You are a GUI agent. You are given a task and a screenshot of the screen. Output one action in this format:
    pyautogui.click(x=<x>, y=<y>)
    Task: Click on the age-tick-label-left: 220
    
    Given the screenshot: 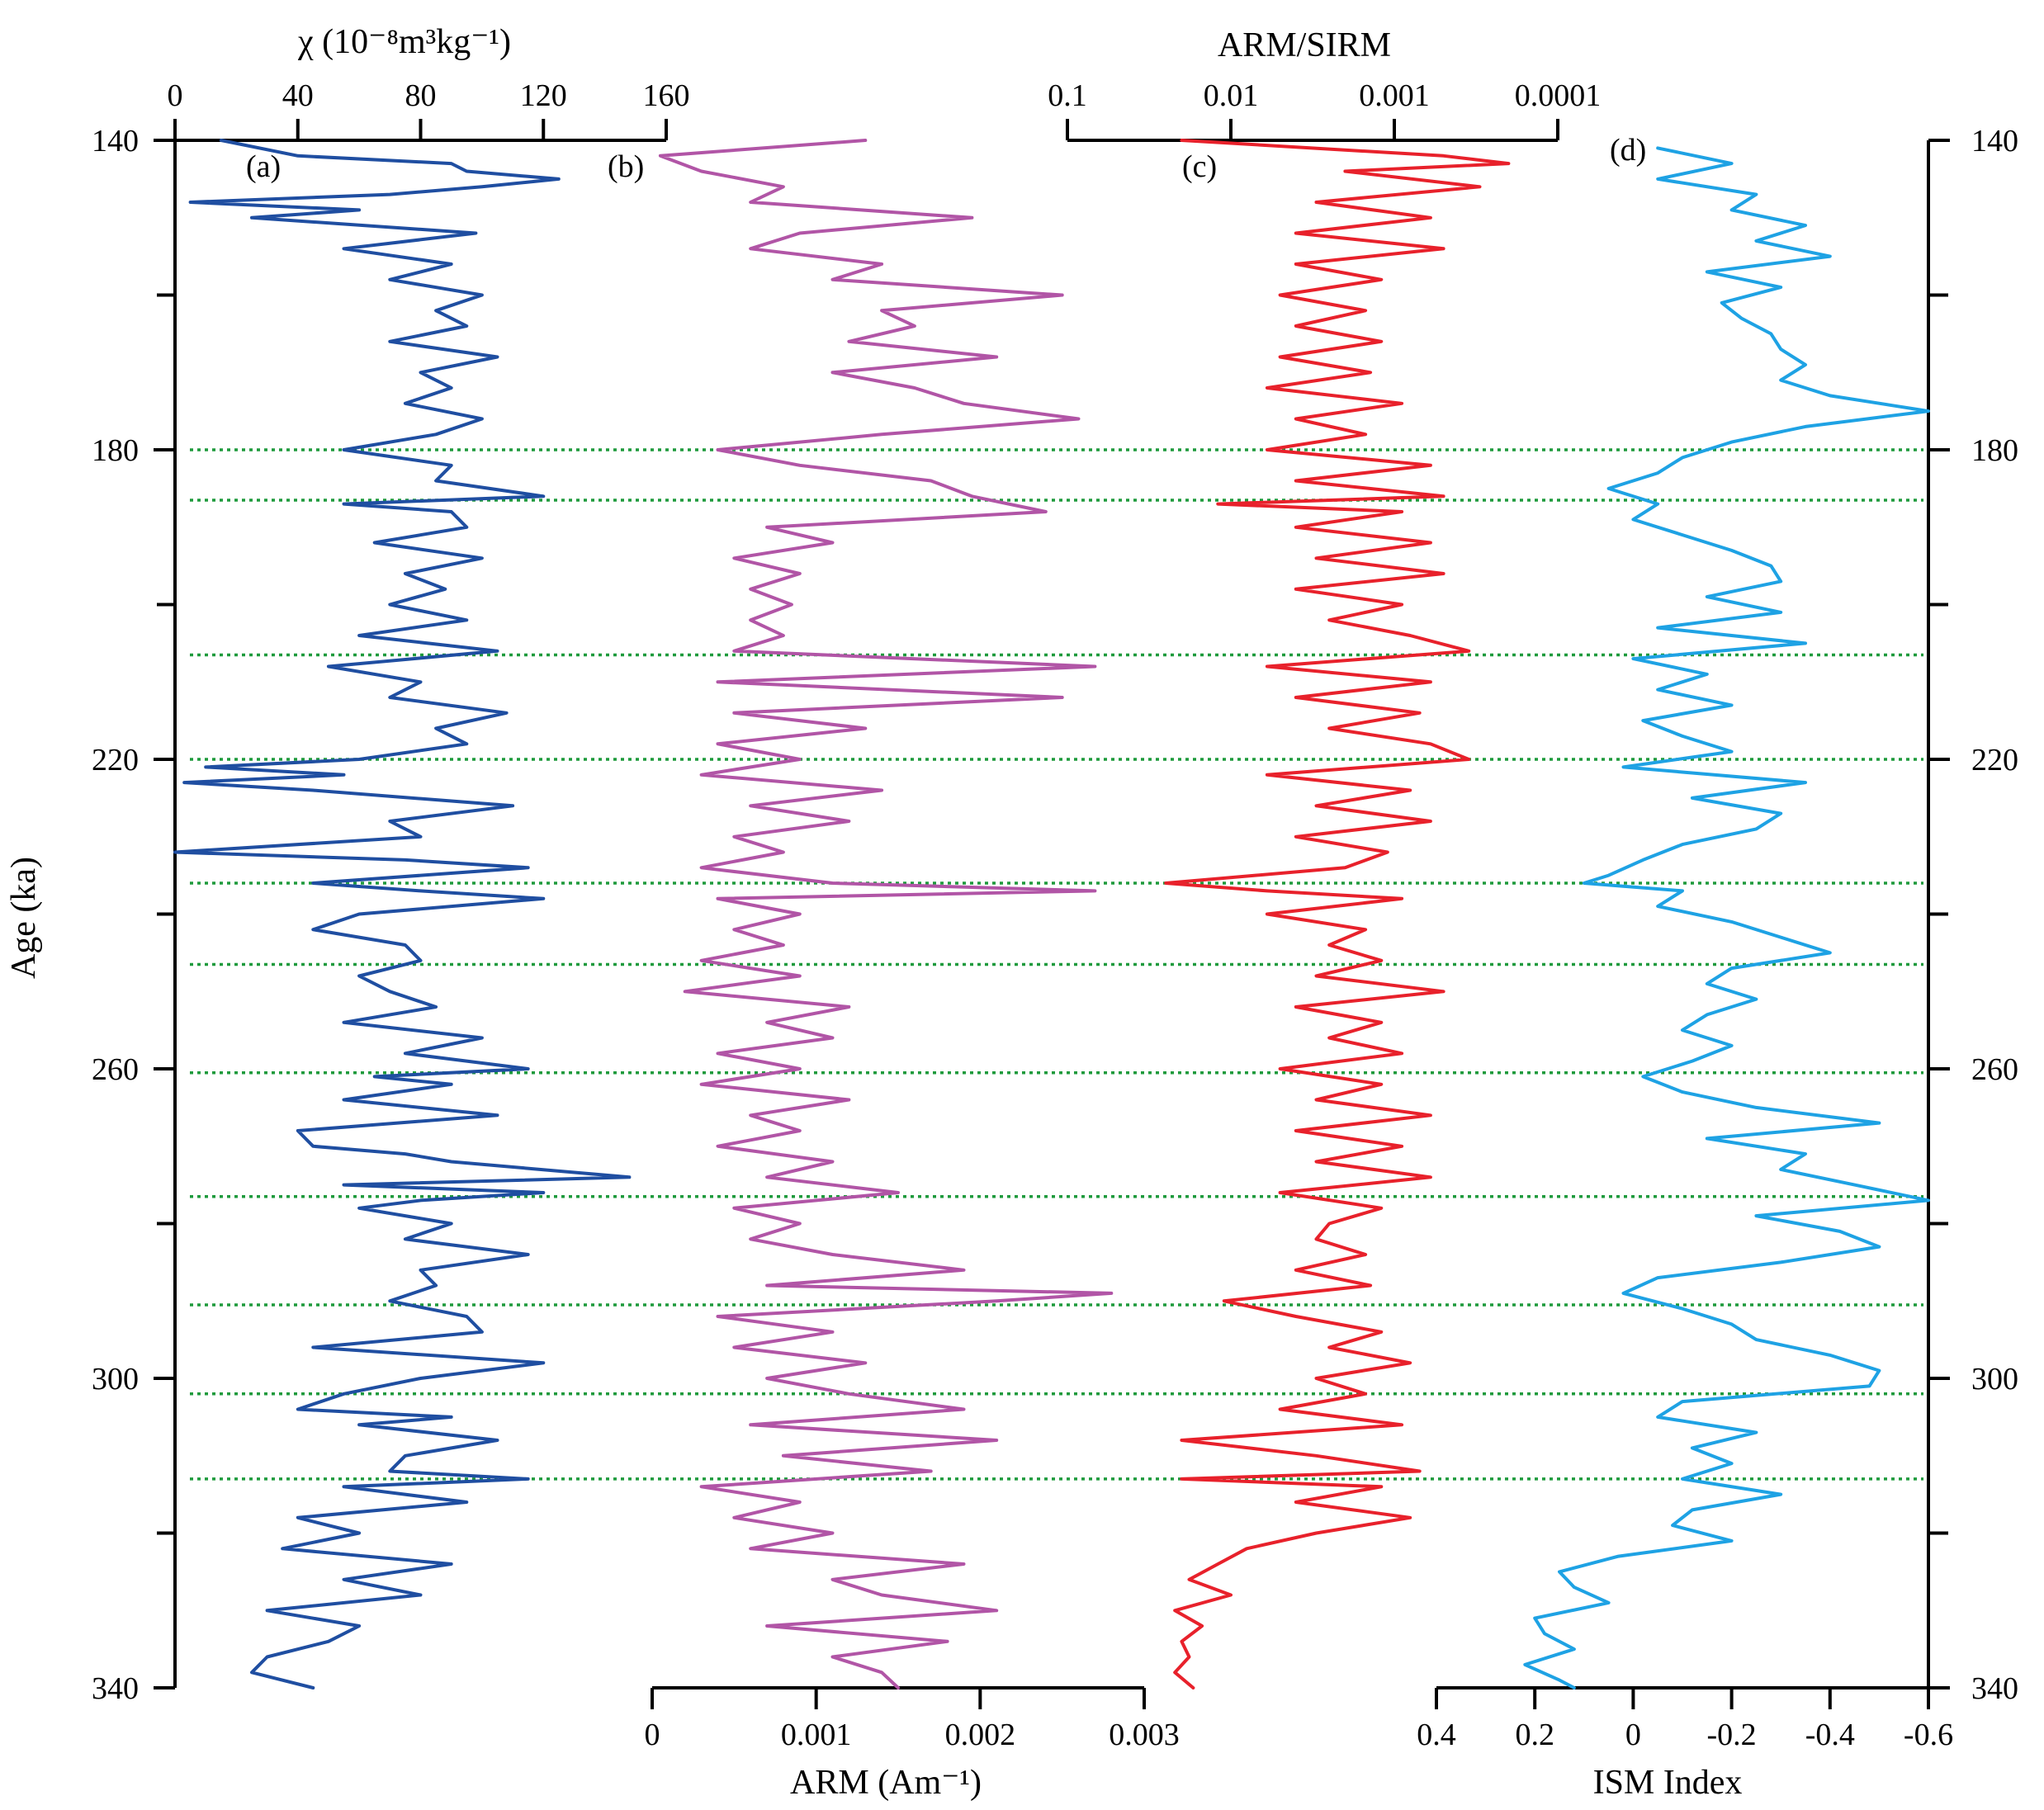 What is the action you would take?
    pyautogui.click(x=115, y=760)
    